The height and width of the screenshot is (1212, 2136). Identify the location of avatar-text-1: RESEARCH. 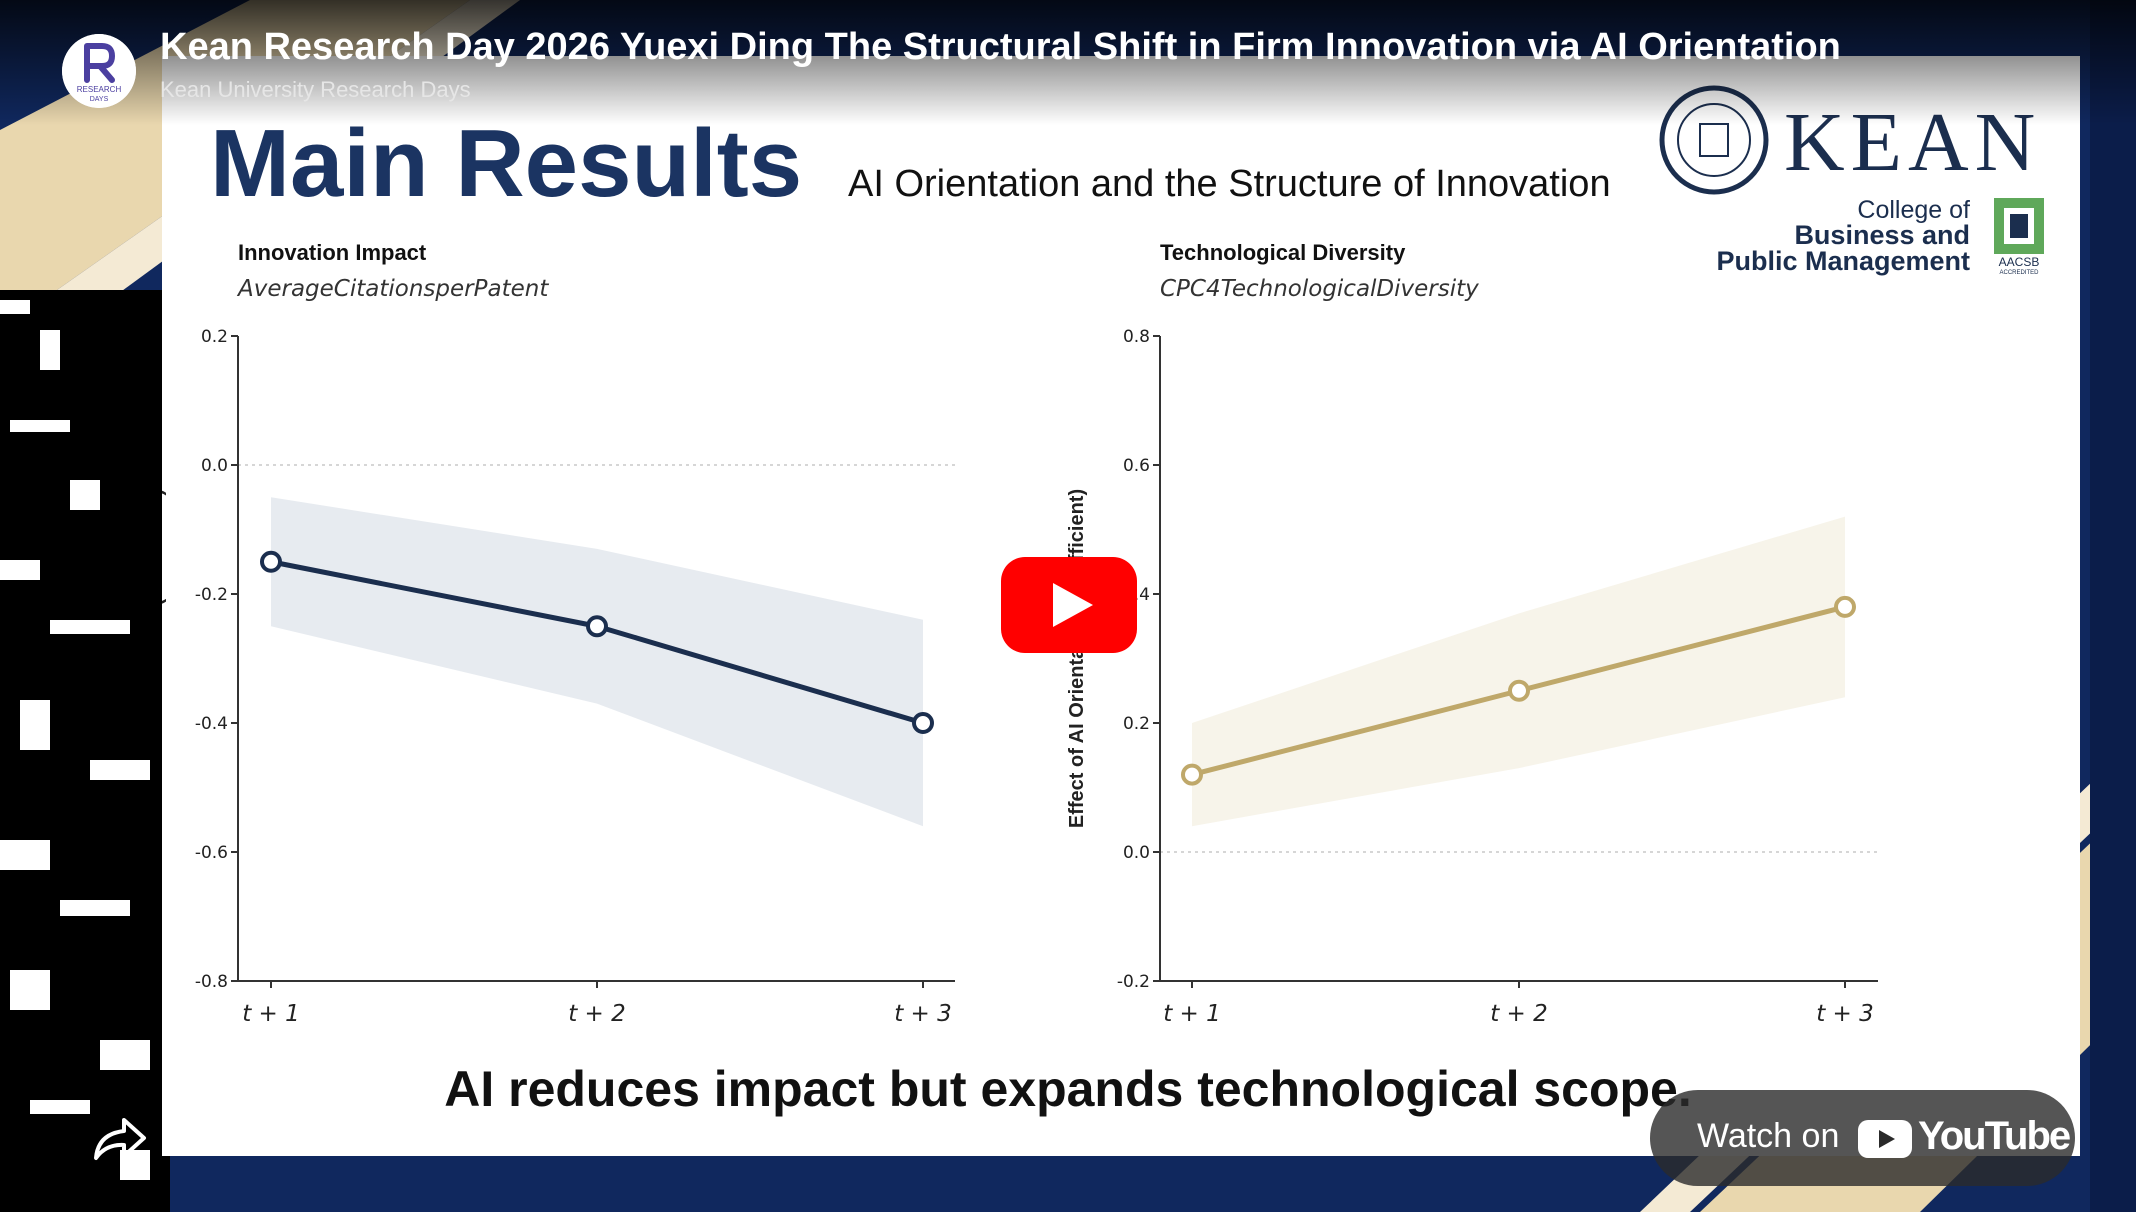
(99, 89).